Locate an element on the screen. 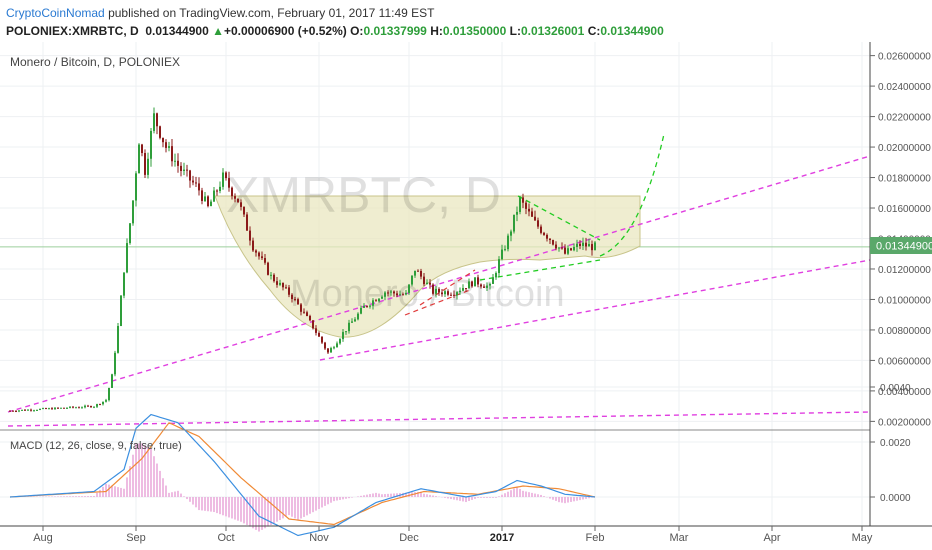 Image resolution: width=932 pixels, height=550 pixels. x-tick-label: Dec is located at coordinates (409, 538).